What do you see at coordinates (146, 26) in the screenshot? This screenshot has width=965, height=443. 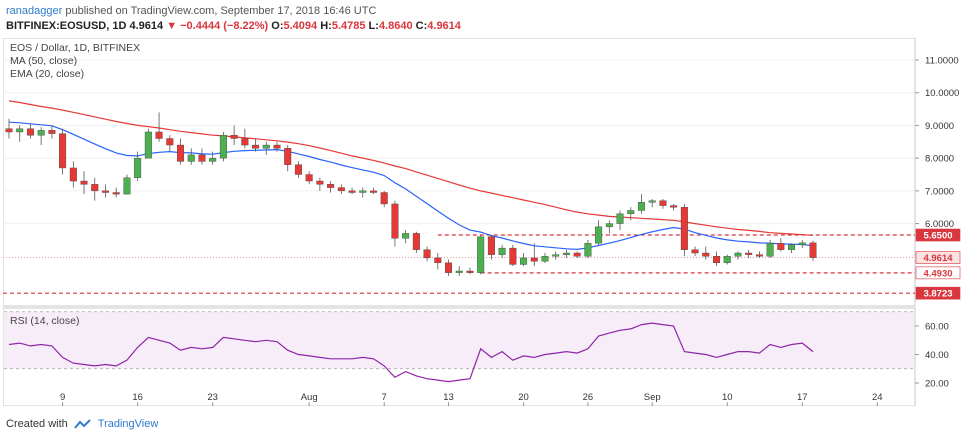 I see `last-price: 4.9614` at bounding box center [146, 26].